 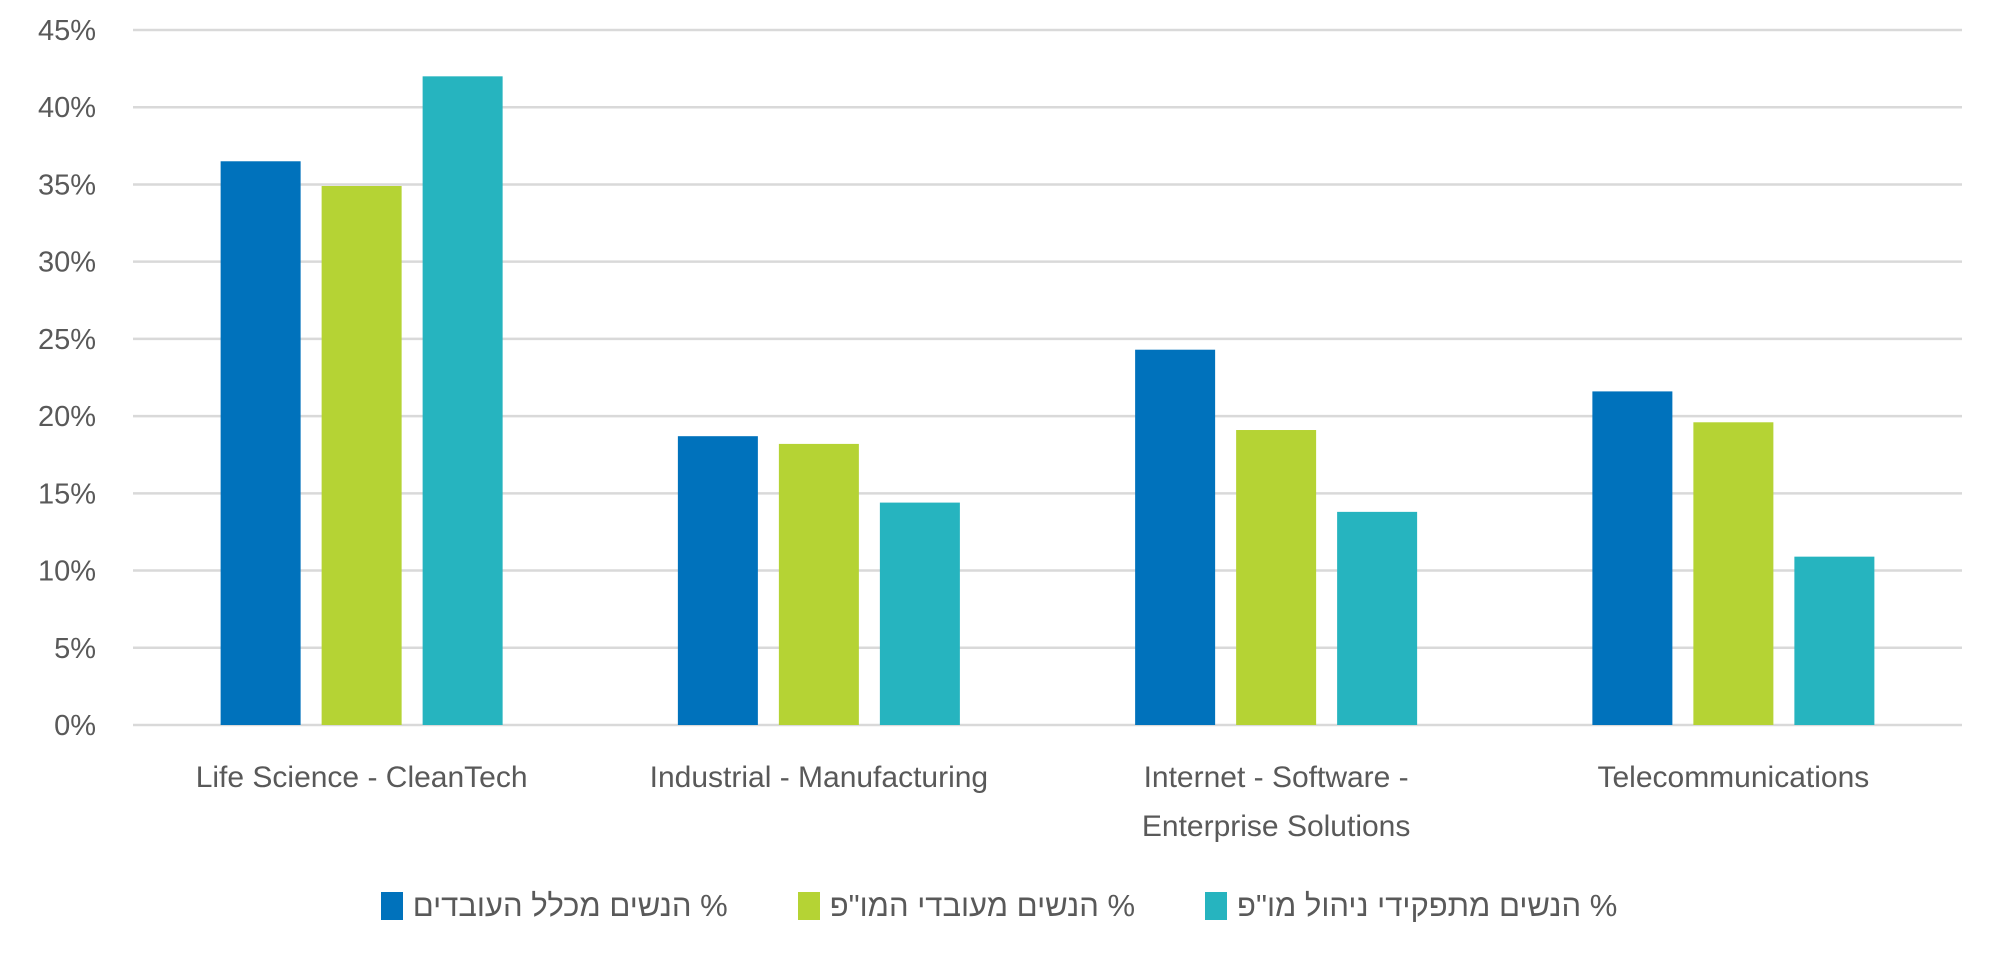 I want to click on x-tick-label: Industrial - Manufacturing, so click(x=819, y=777).